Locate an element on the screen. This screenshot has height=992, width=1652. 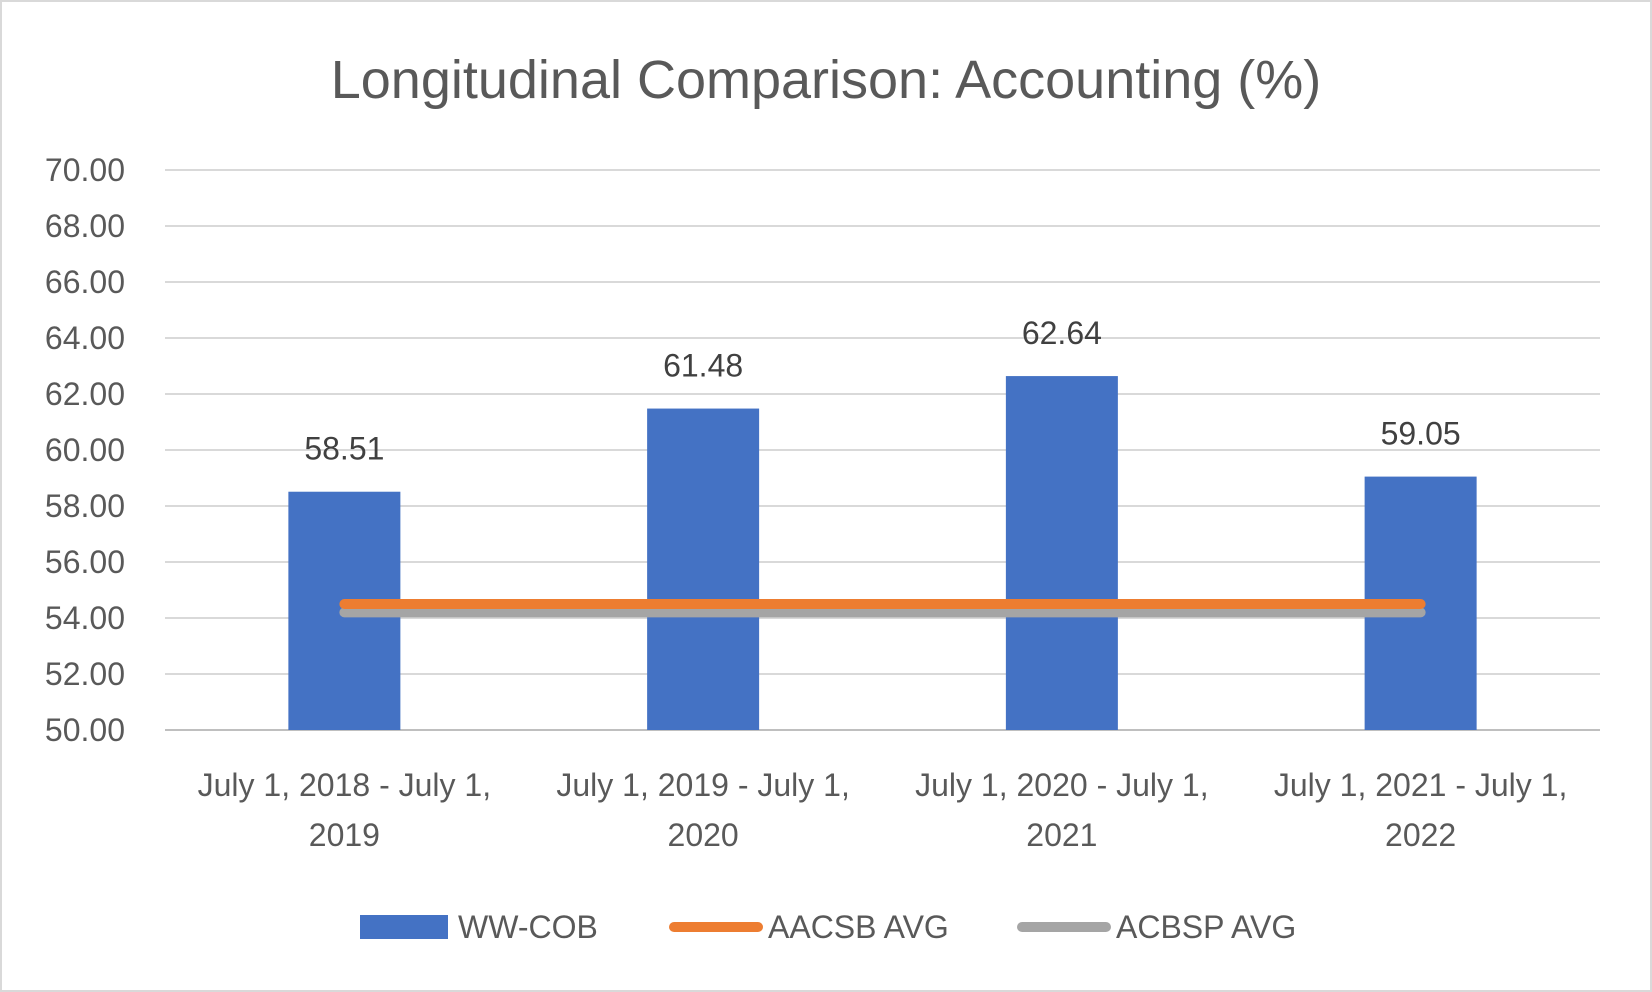
x-tick-label: 2020 is located at coordinates (703, 835).